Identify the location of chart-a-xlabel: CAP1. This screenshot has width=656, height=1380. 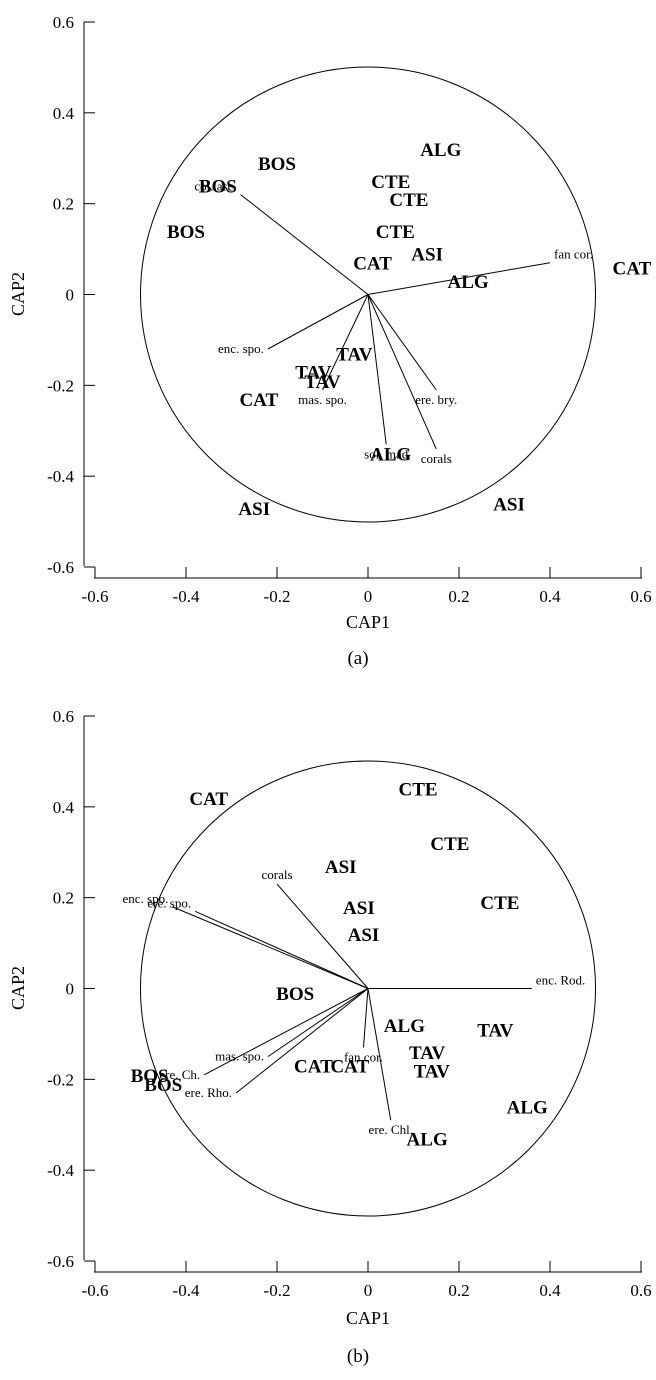
(368, 622).